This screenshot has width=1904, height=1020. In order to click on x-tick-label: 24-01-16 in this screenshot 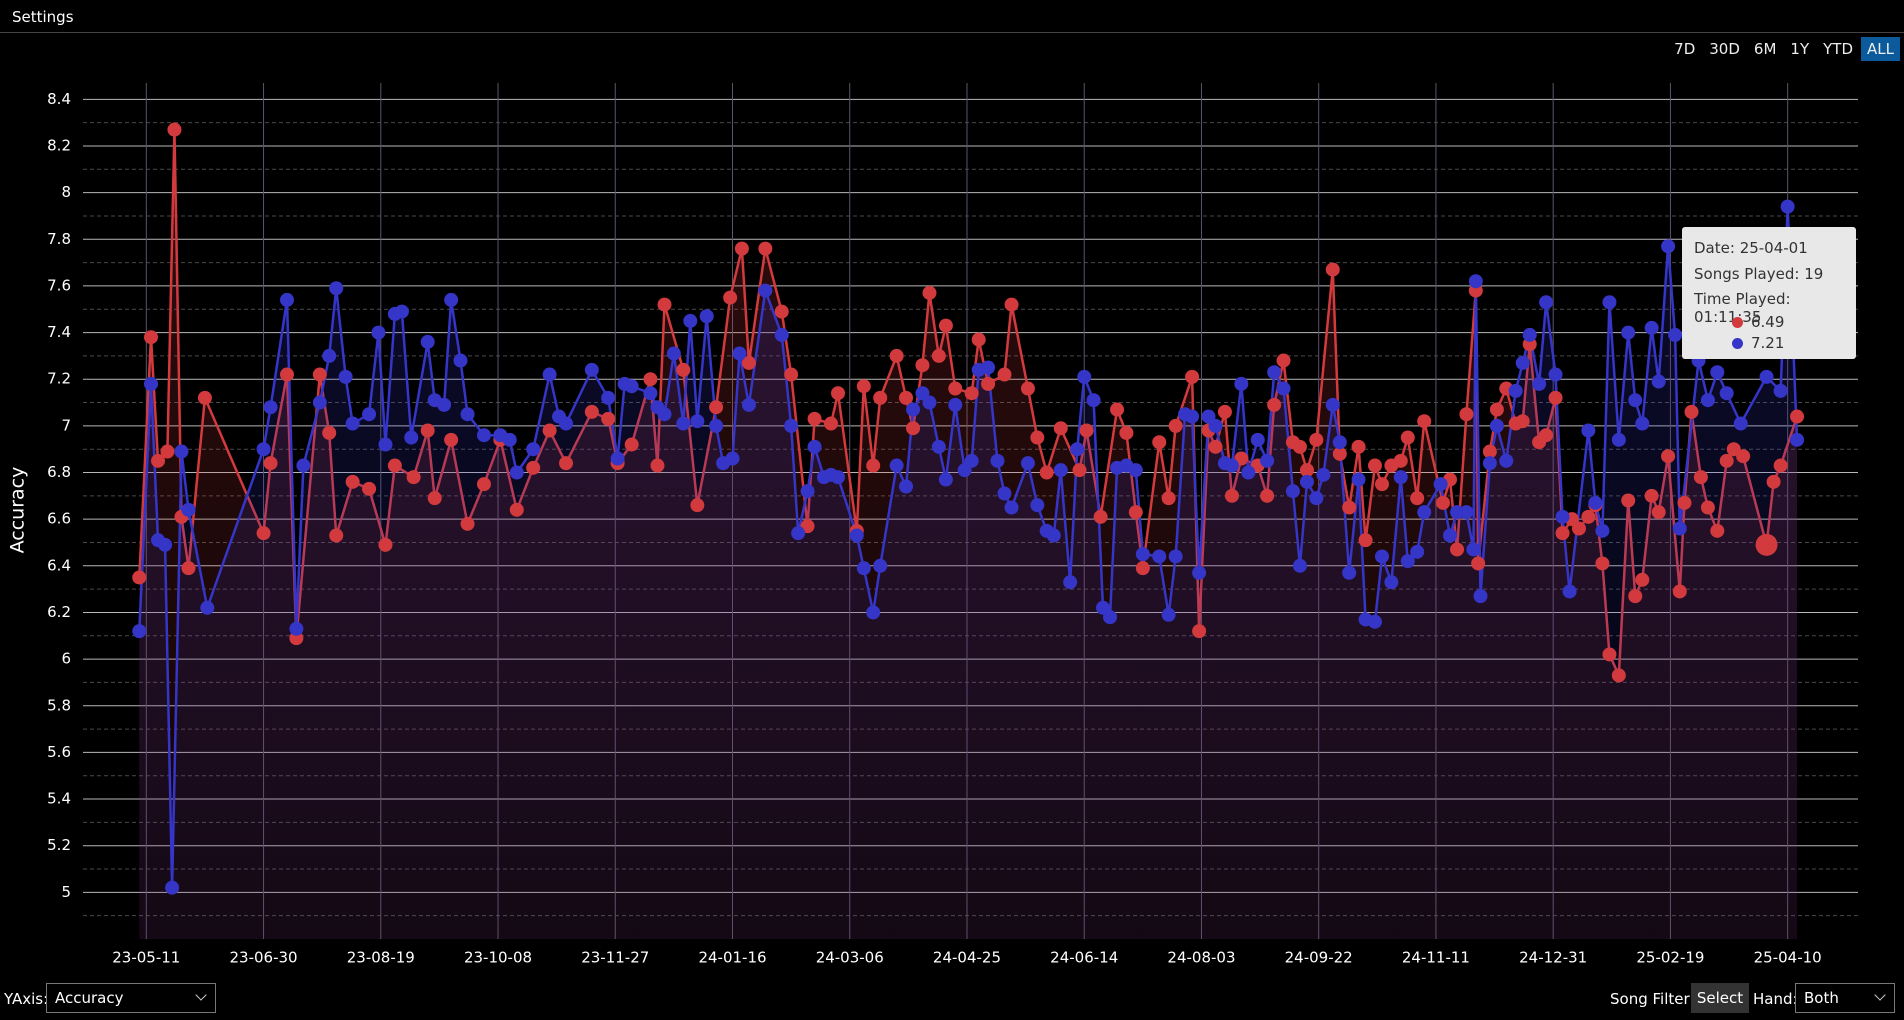, I will do `click(732, 958)`.